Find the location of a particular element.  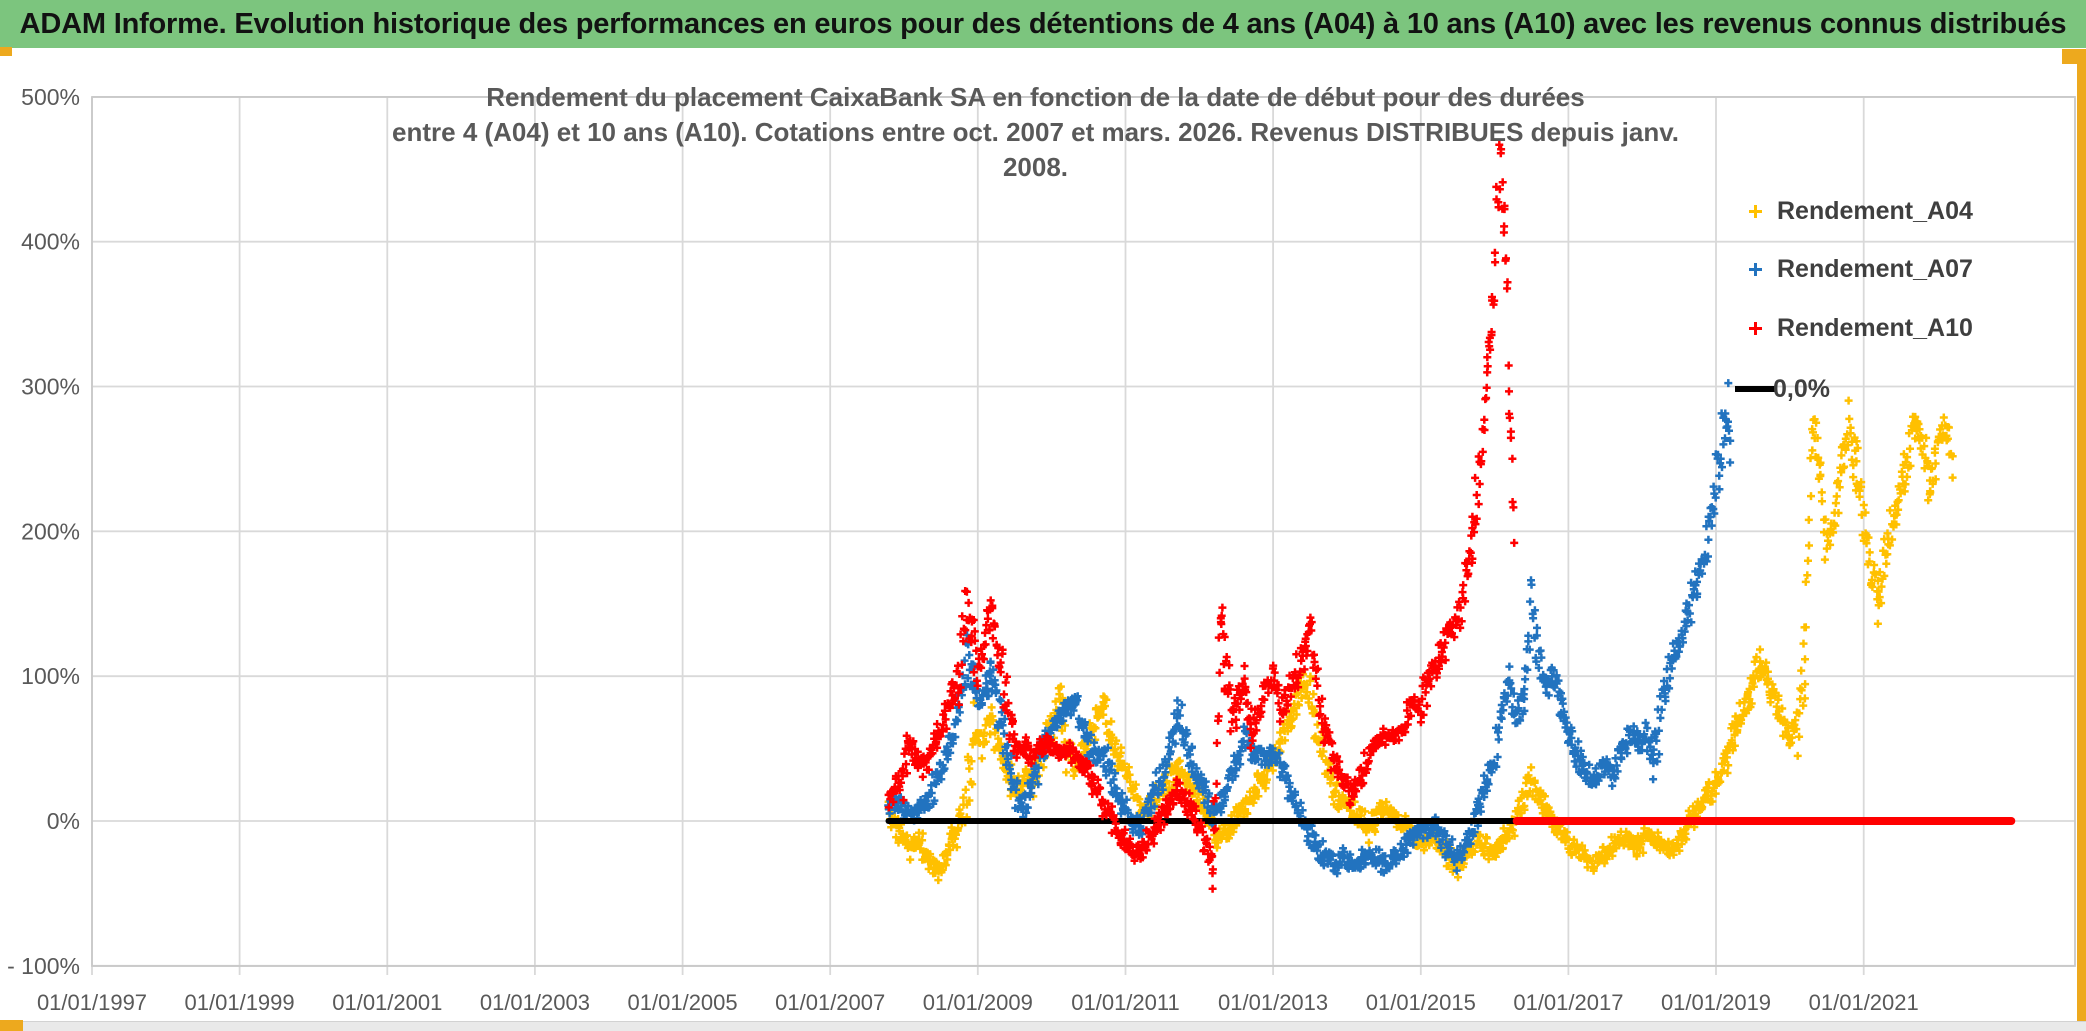

svg-text: 01/01/2011 is located at coordinates (1125, 1002).